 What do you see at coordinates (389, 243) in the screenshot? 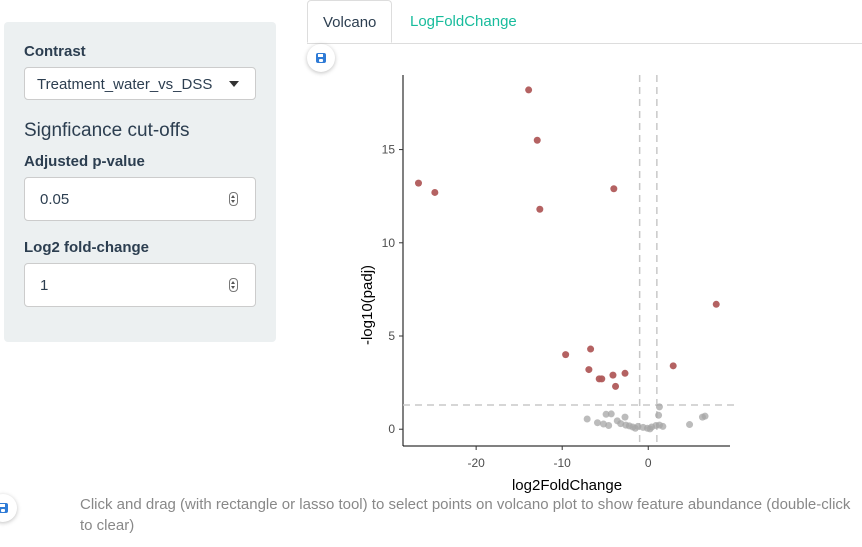
I see `y-tick-label: 10` at bounding box center [389, 243].